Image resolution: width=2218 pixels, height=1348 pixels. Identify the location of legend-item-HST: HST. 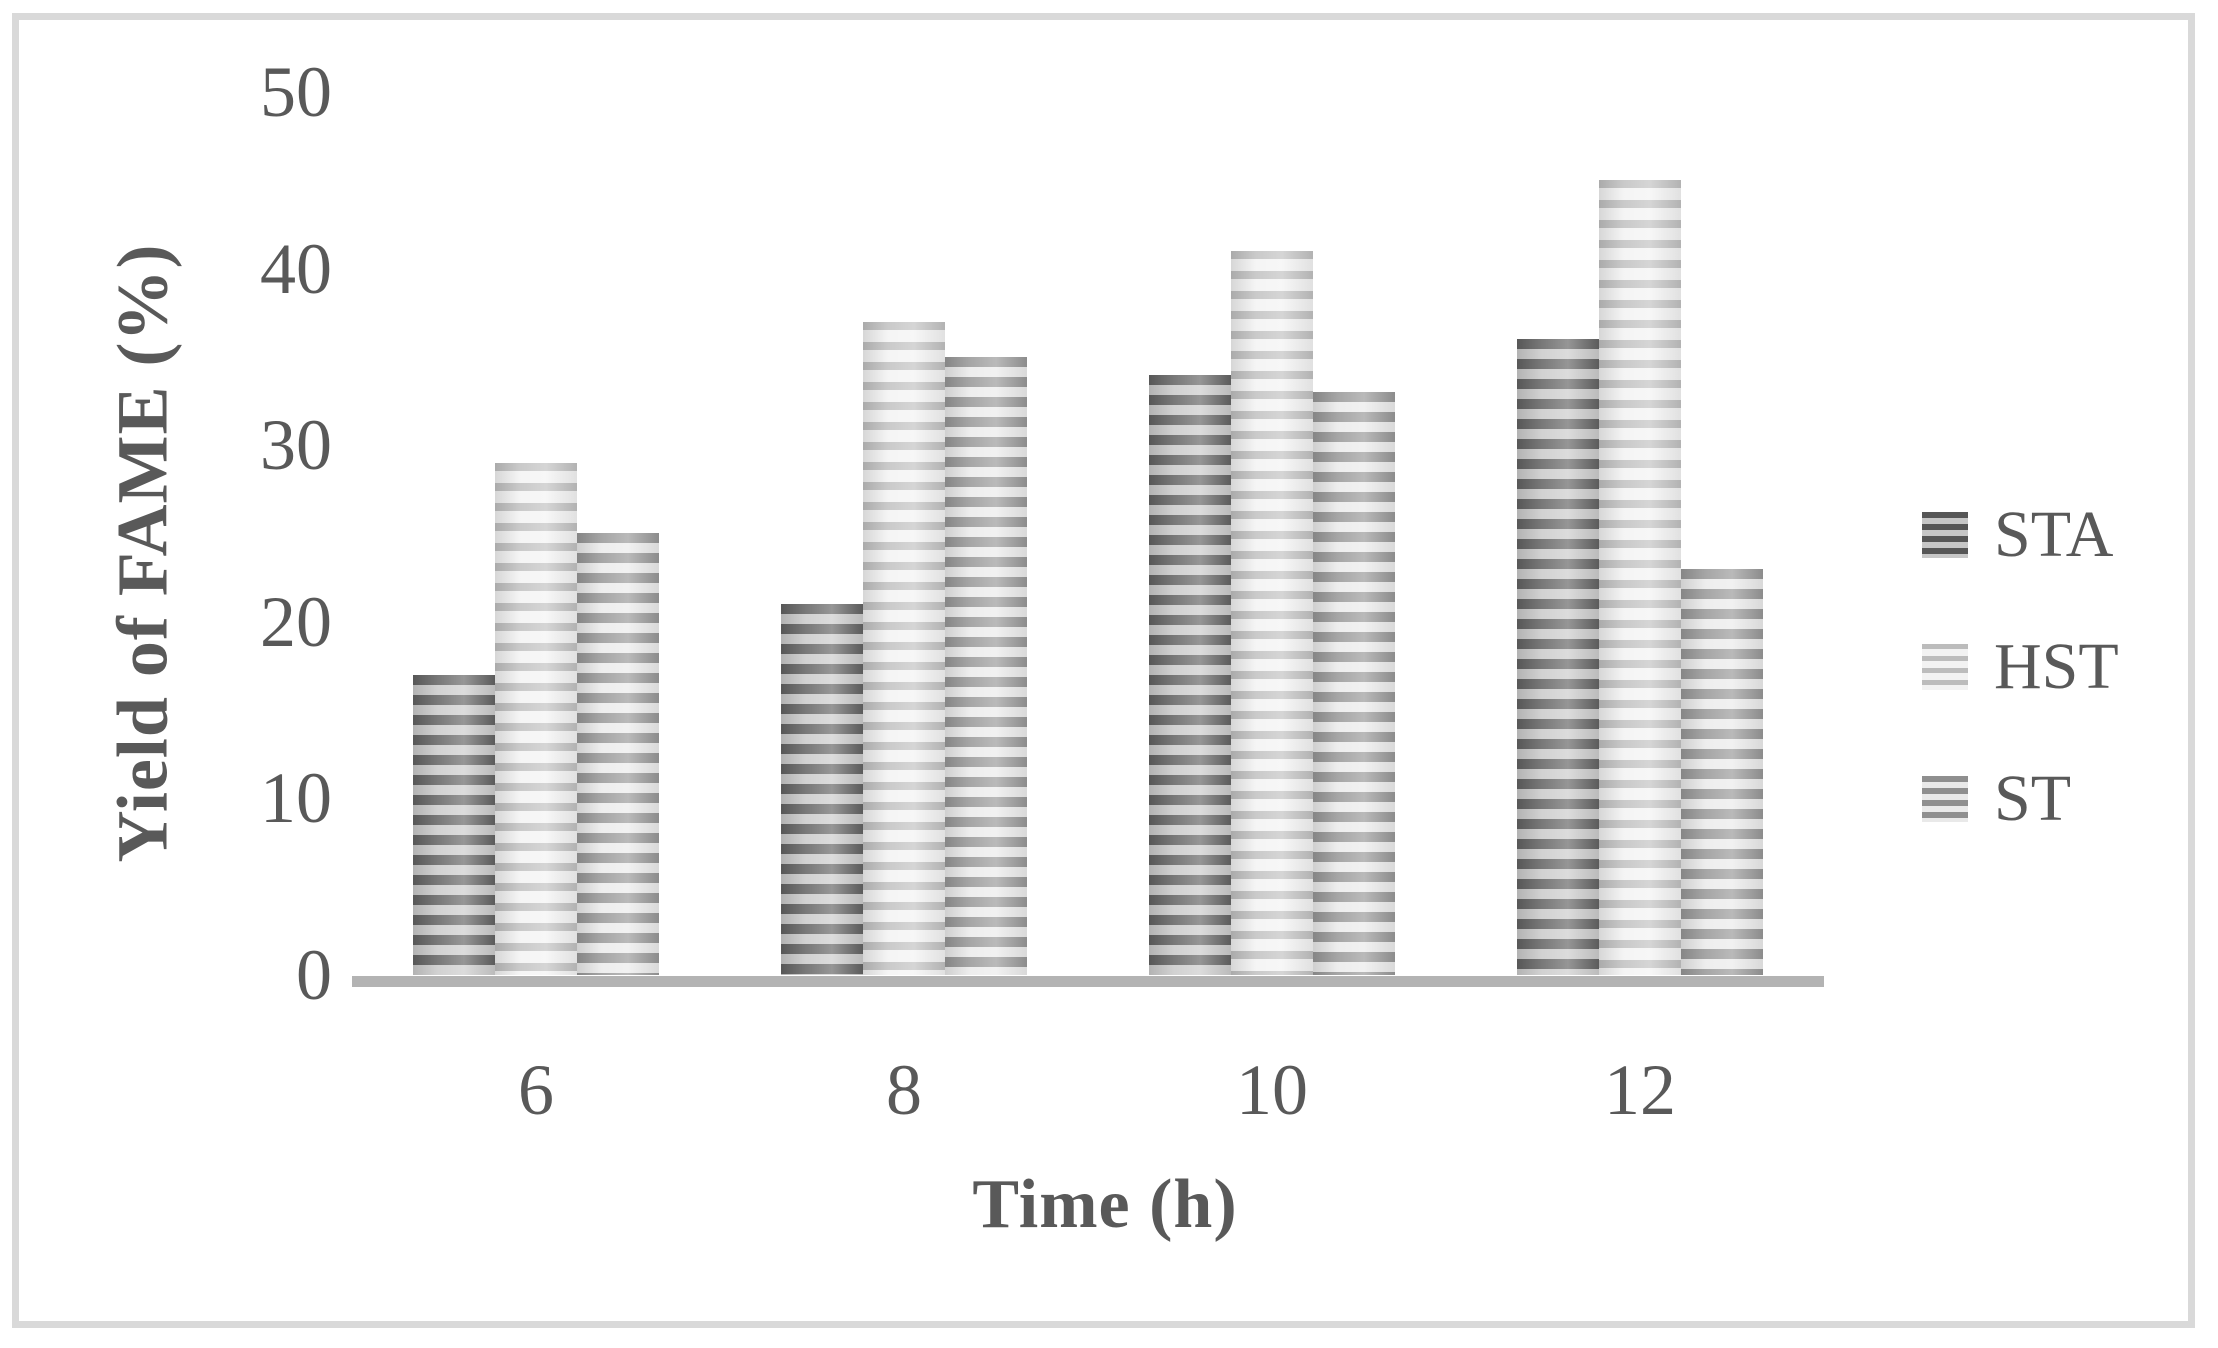
(2020, 667).